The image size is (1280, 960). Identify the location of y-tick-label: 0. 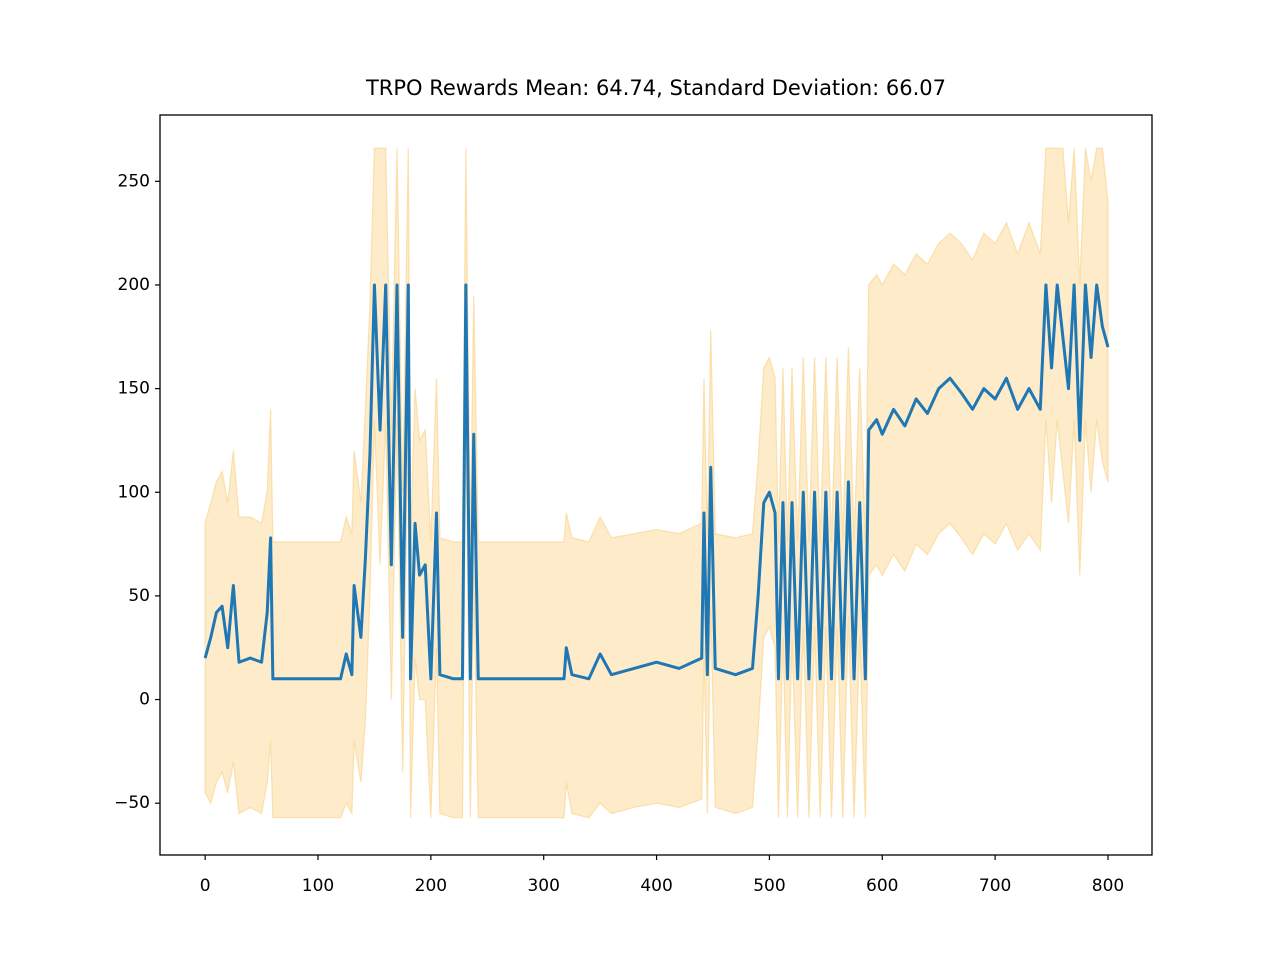
(144, 700).